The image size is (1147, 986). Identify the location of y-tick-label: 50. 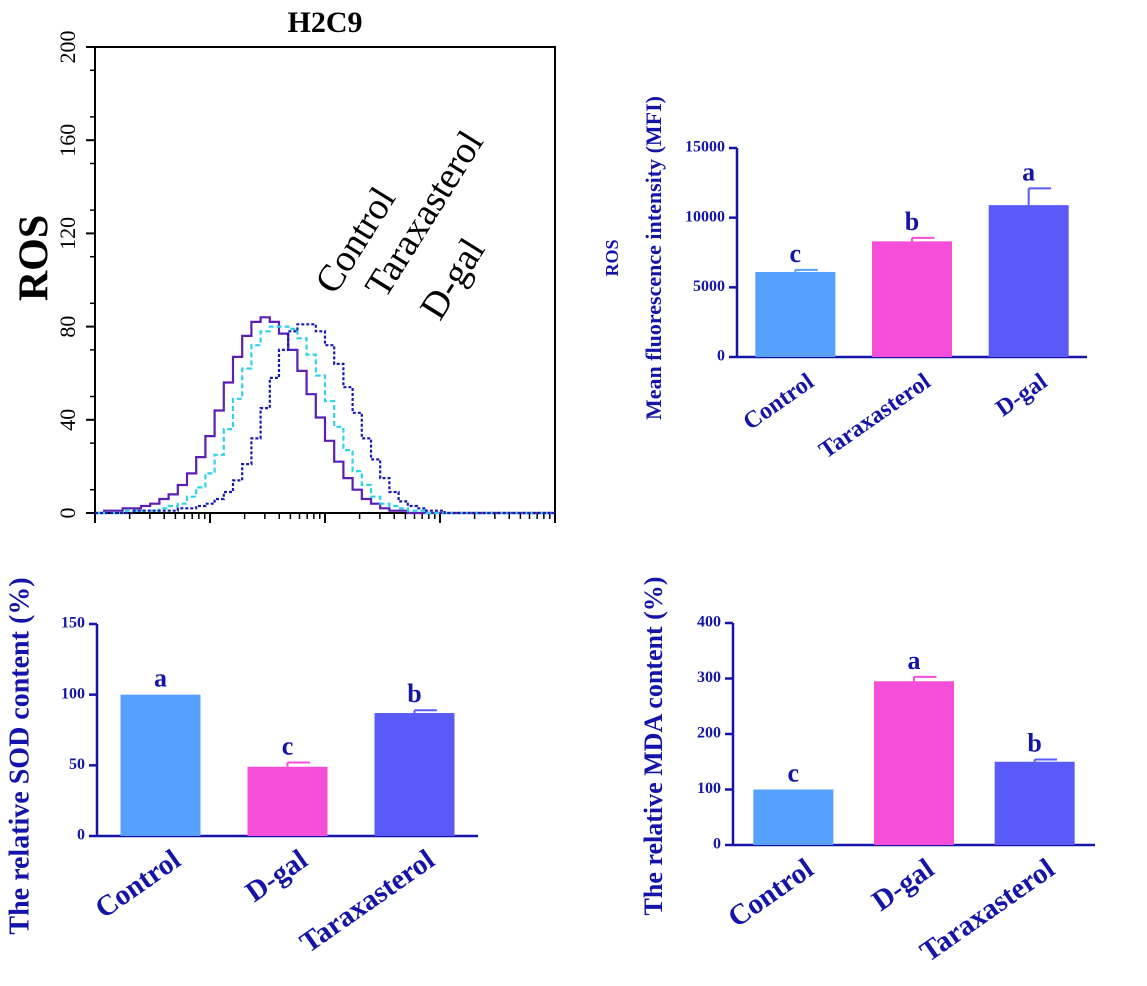
(77, 764).